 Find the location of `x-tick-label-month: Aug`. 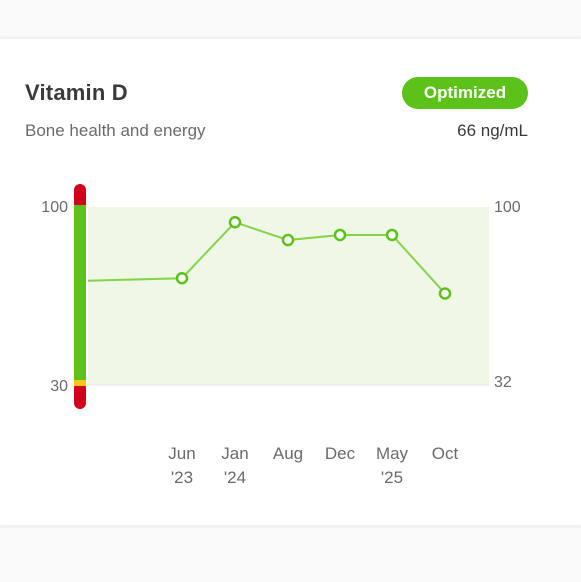

x-tick-label-month: Aug is located at coordinates (288, 453).